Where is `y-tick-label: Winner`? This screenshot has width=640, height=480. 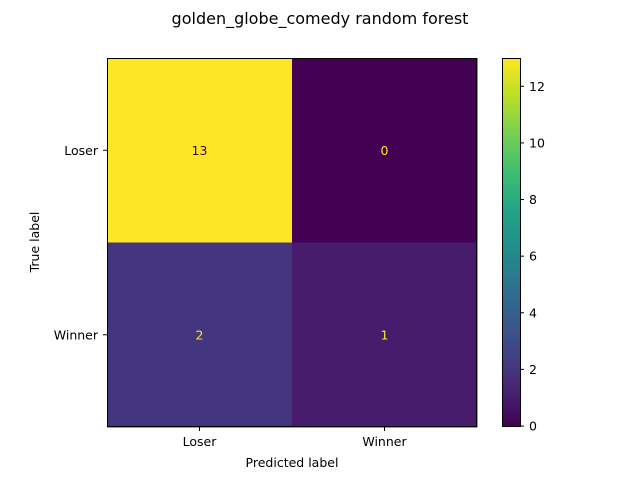
y-tick-label: Winner is located at coordinates (76, 334).